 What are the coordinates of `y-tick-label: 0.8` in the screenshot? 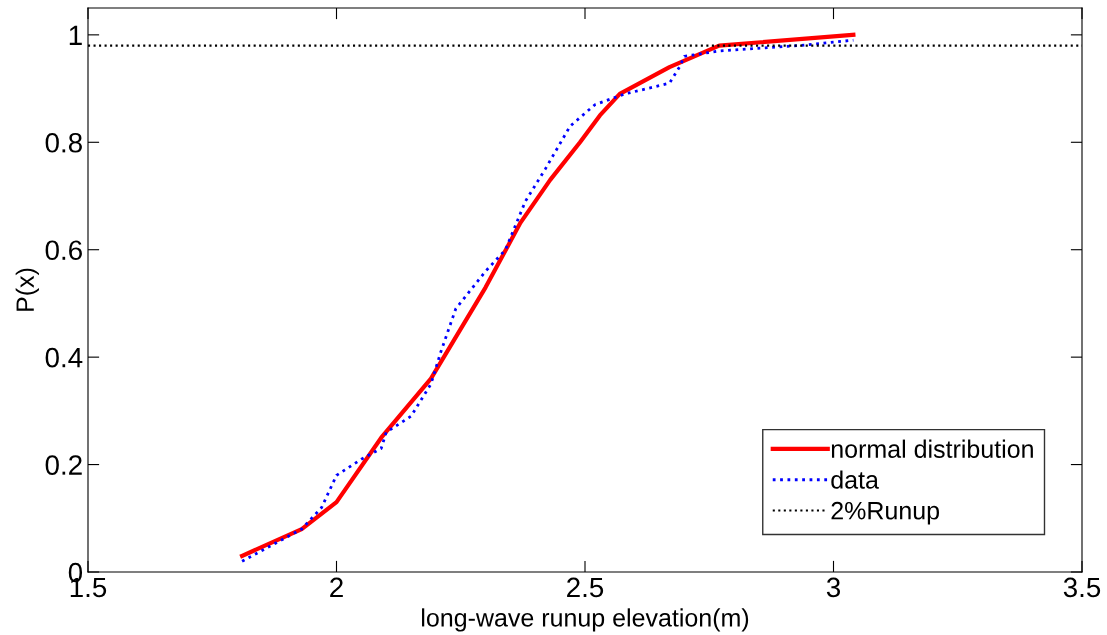 It's located at (63, 142).